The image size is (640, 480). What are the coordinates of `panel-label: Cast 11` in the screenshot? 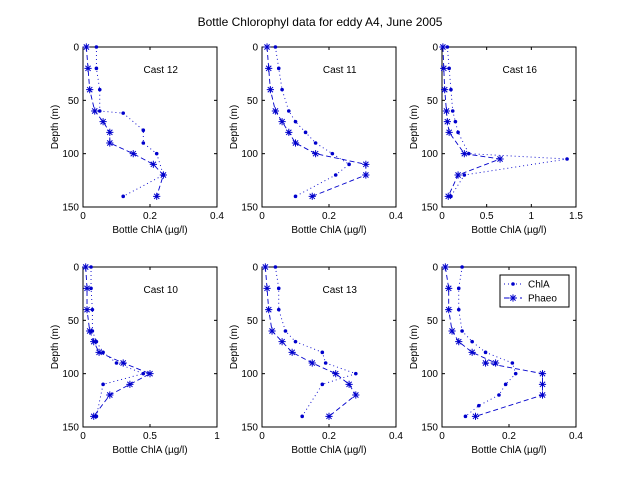 It's located at (340, 70).